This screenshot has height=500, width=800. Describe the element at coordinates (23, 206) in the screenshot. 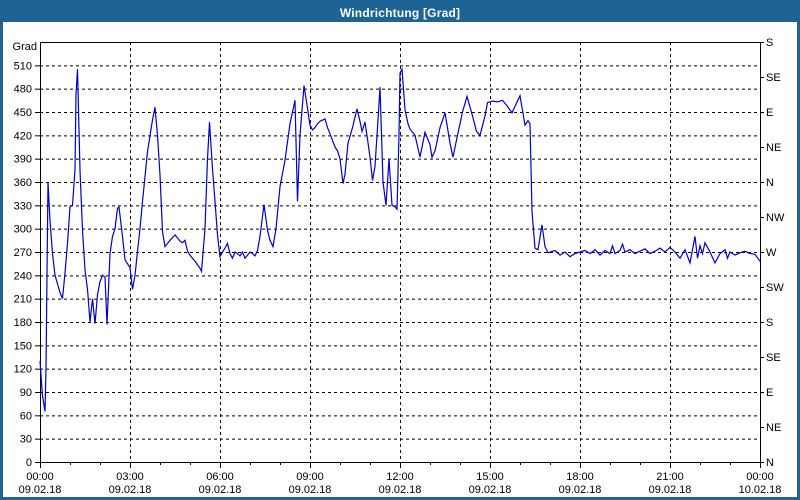

I see `svg-text: 330` at that location.